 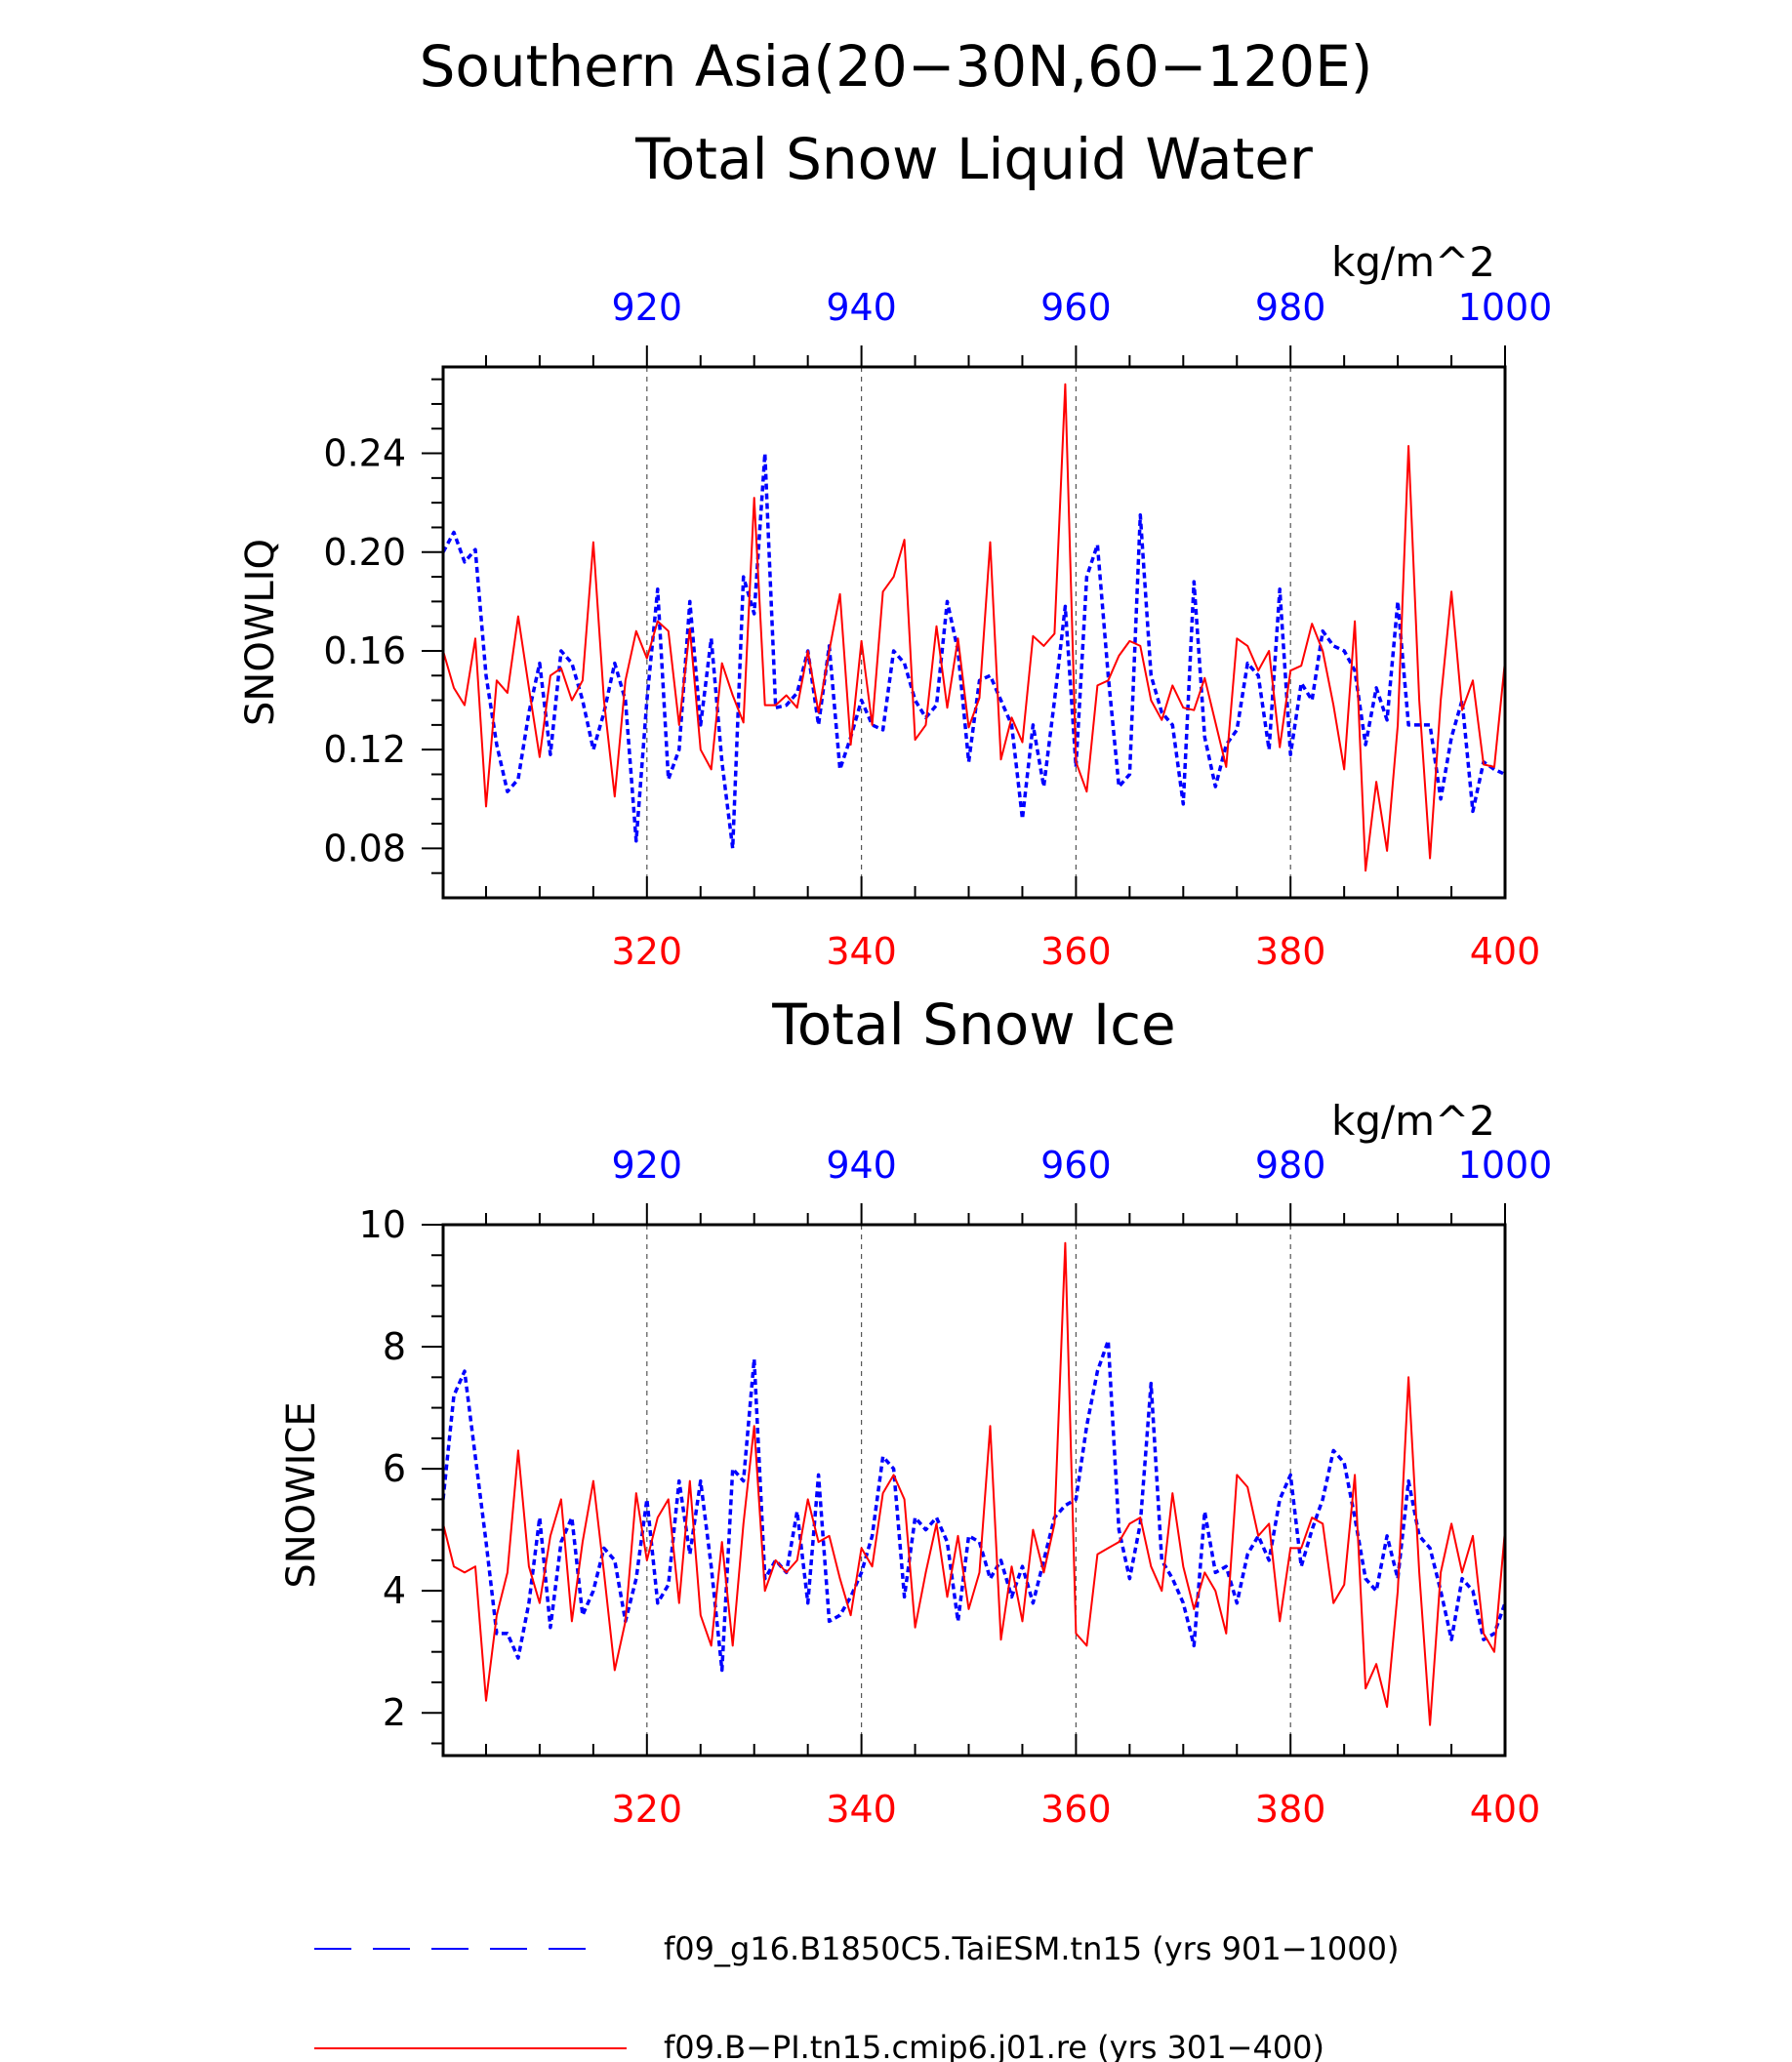 I want to click on x-tick-label-bottom-snowliq: 360, so click(x=1076, y=951).